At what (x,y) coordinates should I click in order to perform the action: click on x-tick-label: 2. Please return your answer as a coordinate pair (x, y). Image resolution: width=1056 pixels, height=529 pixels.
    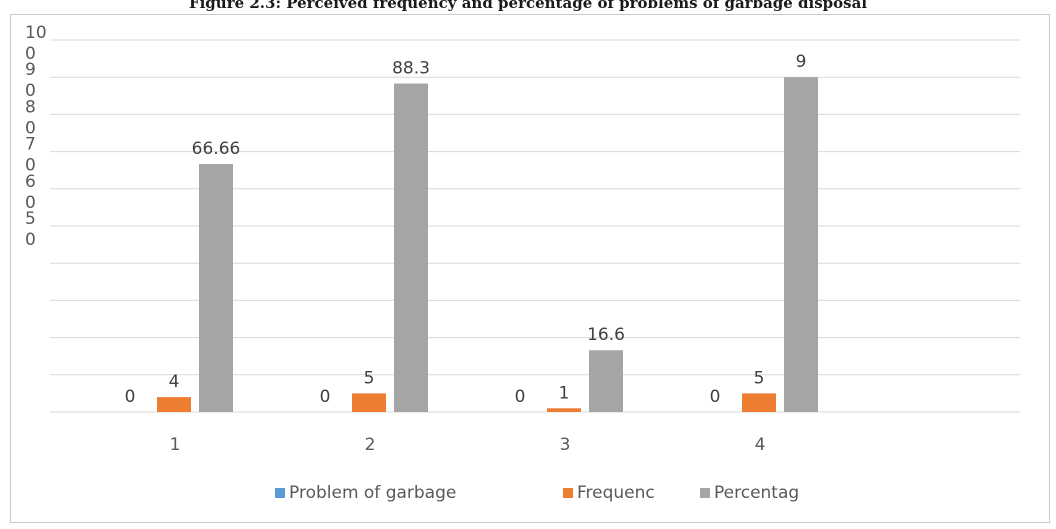
    Looking at the image, I should click on (370, 445).